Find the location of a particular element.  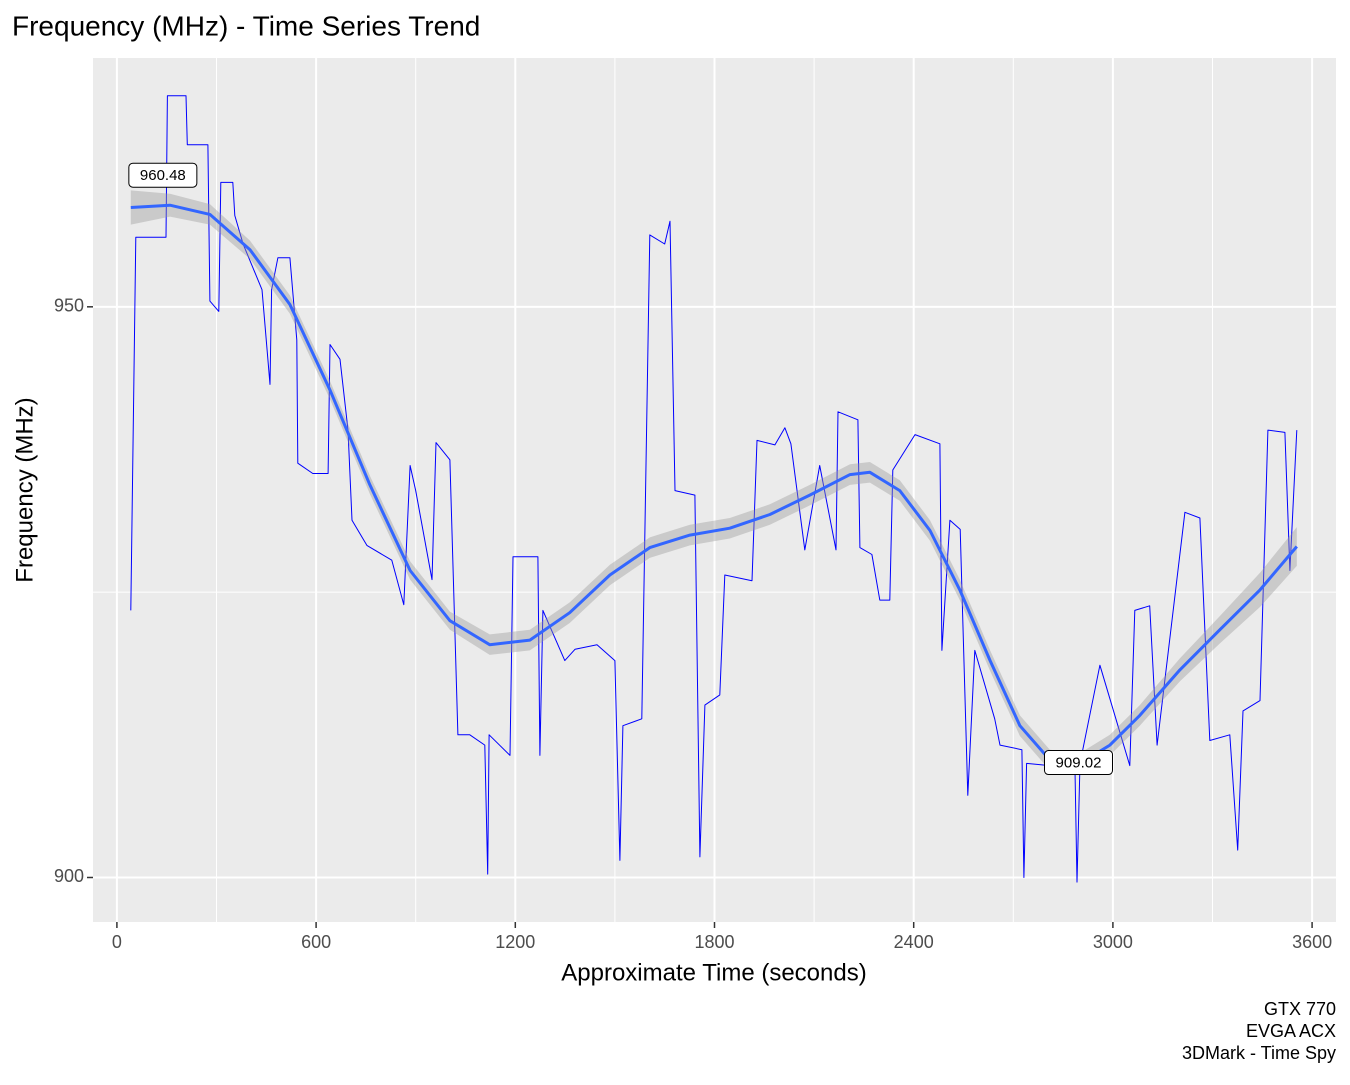

caption: EVGA ACX is located at coordinates (1291, 1031).